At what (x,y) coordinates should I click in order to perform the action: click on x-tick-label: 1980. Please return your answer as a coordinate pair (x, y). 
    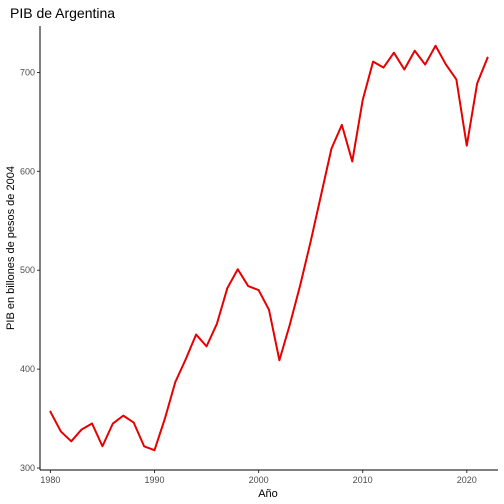
    Looking at the image, I should click on (50, 480).